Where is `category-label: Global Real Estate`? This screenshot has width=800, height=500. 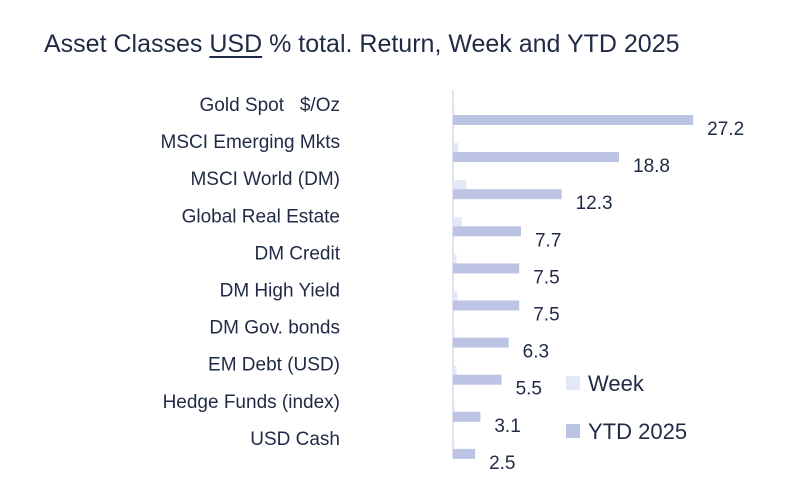 category-label: Global Real Estate is located at coordinates (261, 216).